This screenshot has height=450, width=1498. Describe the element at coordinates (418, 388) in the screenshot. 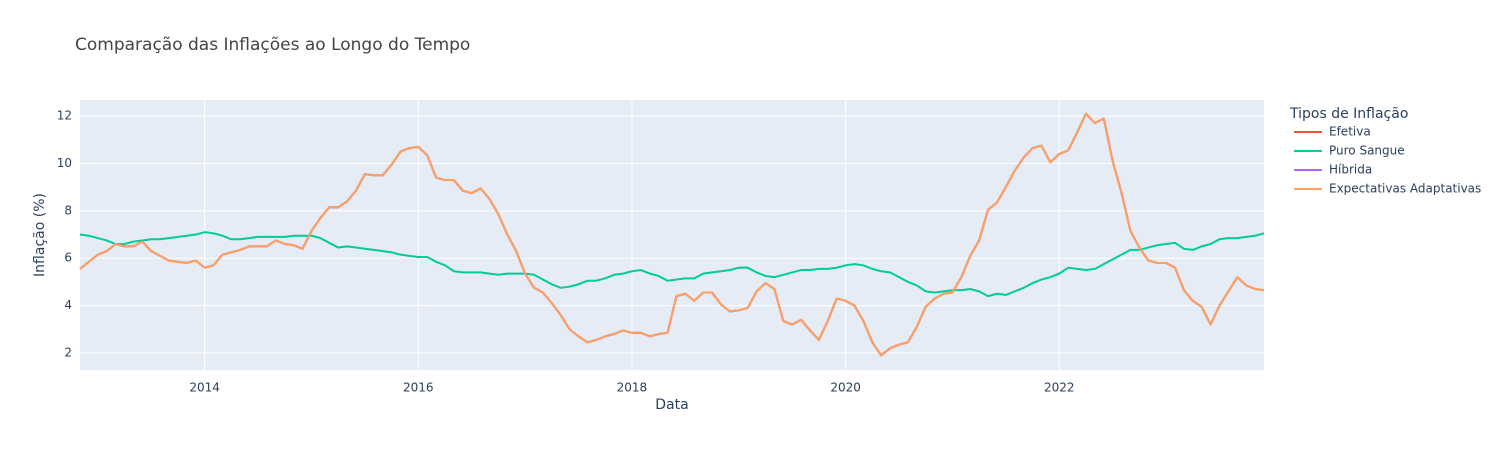

I see `x-tick-label: 2016` at that location.